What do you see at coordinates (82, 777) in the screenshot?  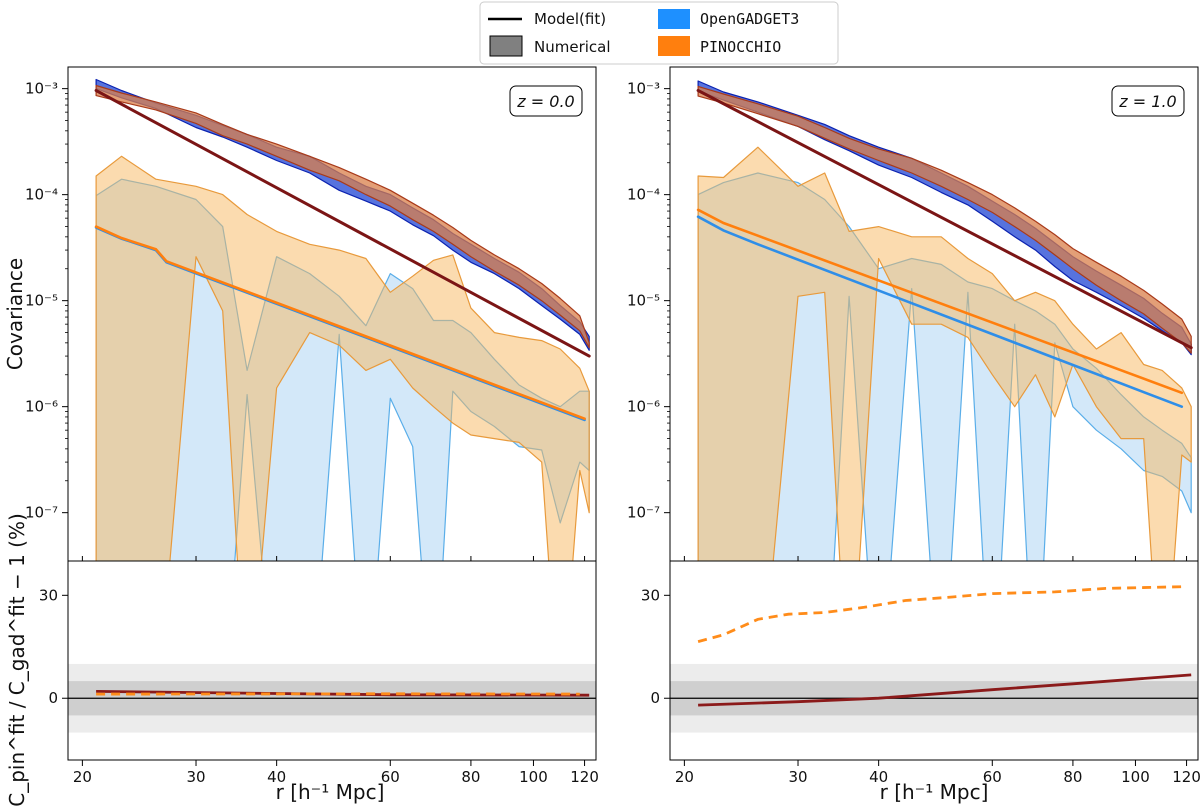 I see `panel-z0-xtick-label: 20` at bounding box center [82, 777].